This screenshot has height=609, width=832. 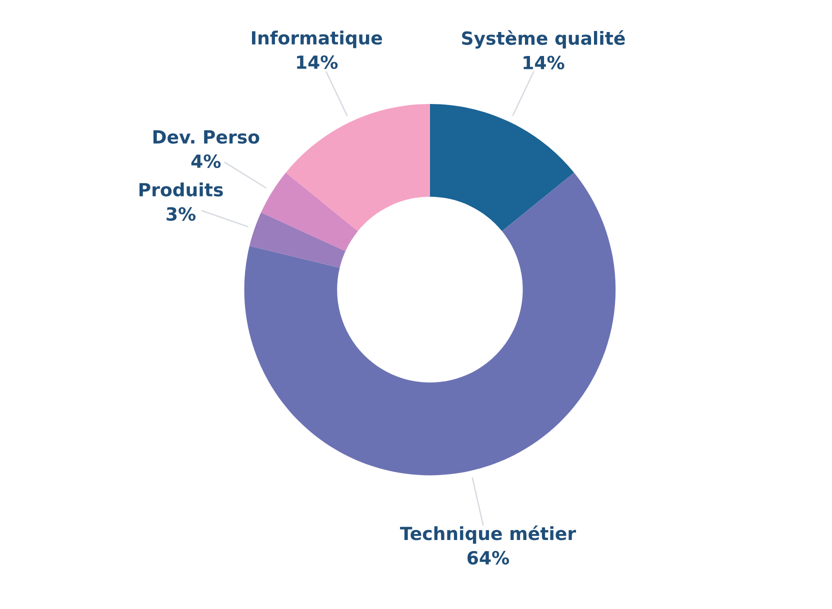 I want to click on slice-label: Produits, so click(x=181, y=189).